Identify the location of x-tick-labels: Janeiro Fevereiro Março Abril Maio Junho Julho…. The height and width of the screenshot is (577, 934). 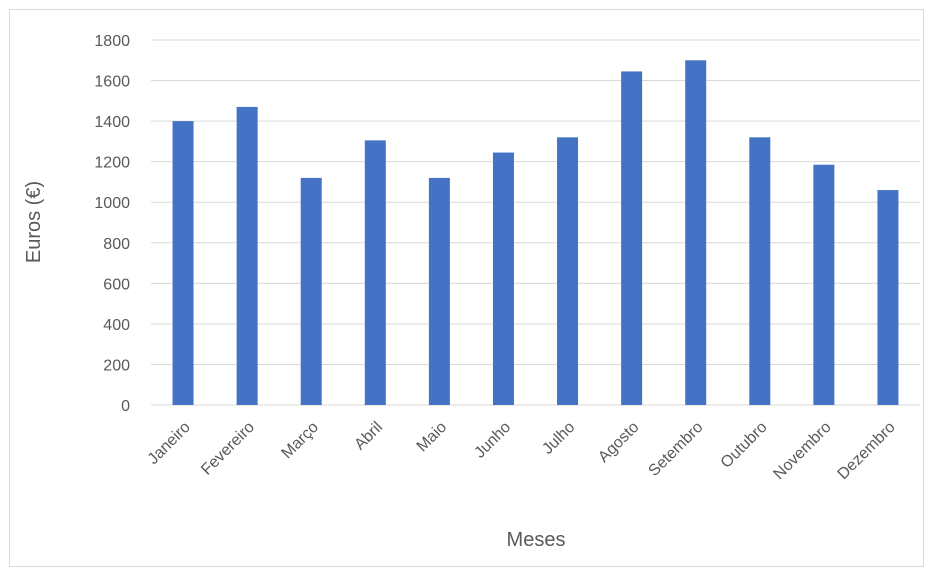
(522, 451).